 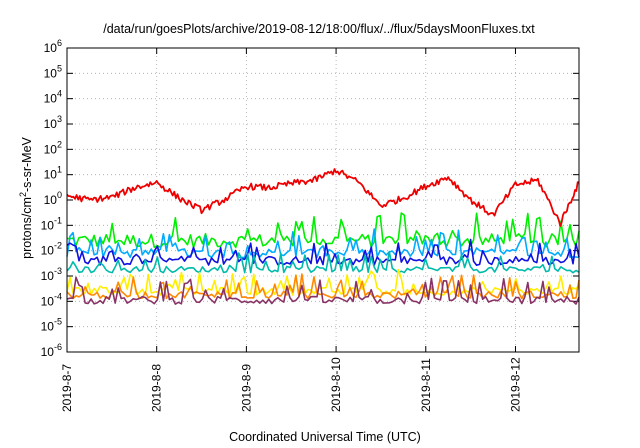 I want to click on y-axis-label-sup: 2, so click(x=23, y=194).